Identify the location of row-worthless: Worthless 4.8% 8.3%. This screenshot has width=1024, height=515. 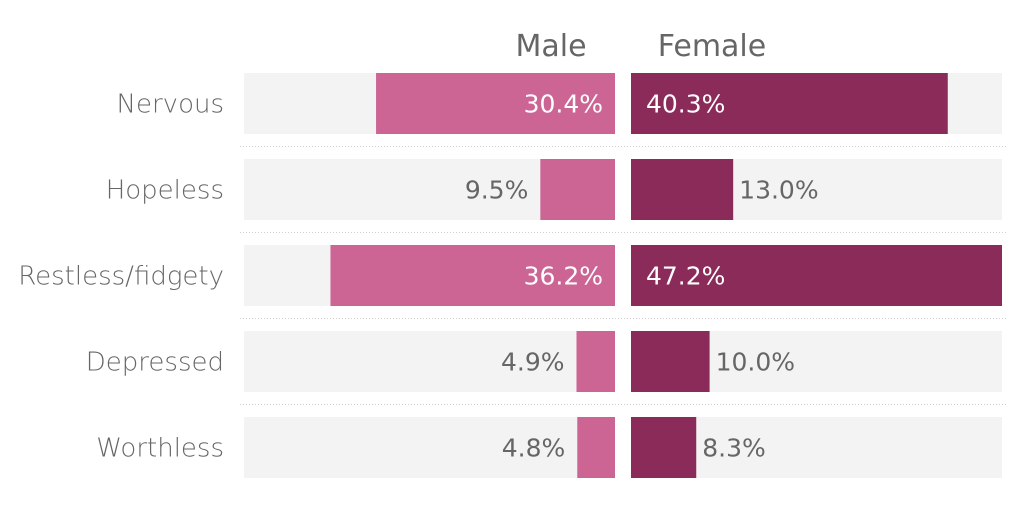
(549, 447).